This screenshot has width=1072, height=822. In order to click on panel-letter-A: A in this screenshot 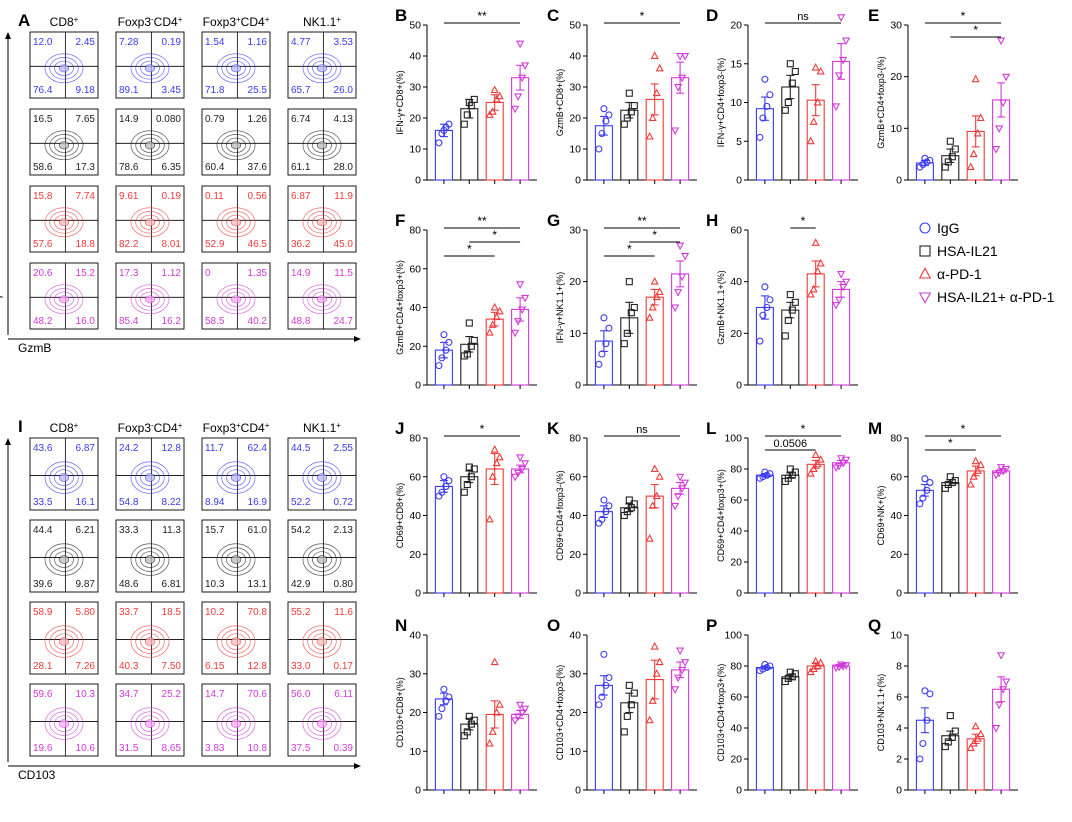, I will do `click(24, 20)`.